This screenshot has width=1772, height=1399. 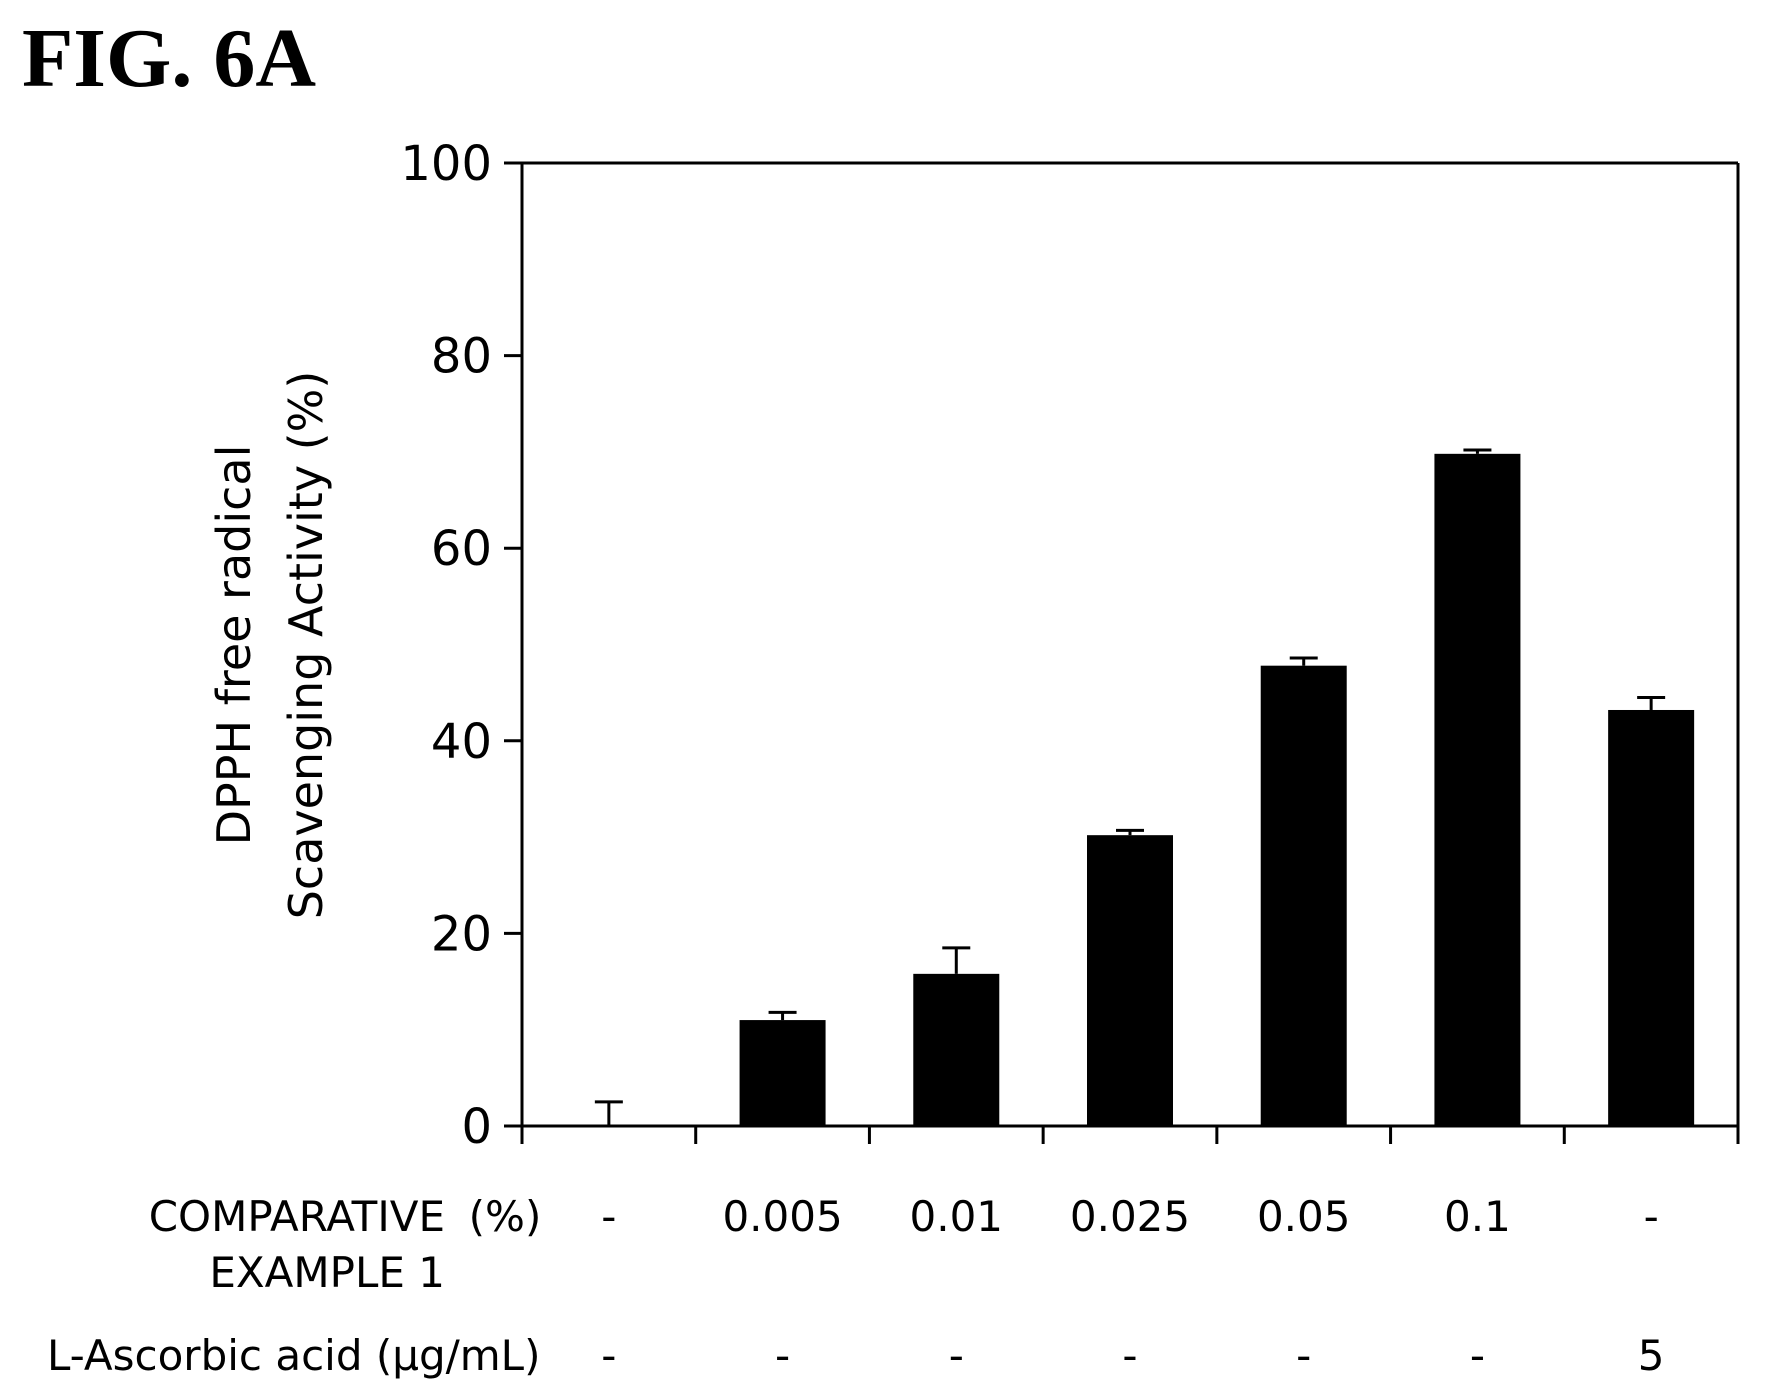 I want to click on figure-title: FIG. 6A, so click(x=169, y=58).